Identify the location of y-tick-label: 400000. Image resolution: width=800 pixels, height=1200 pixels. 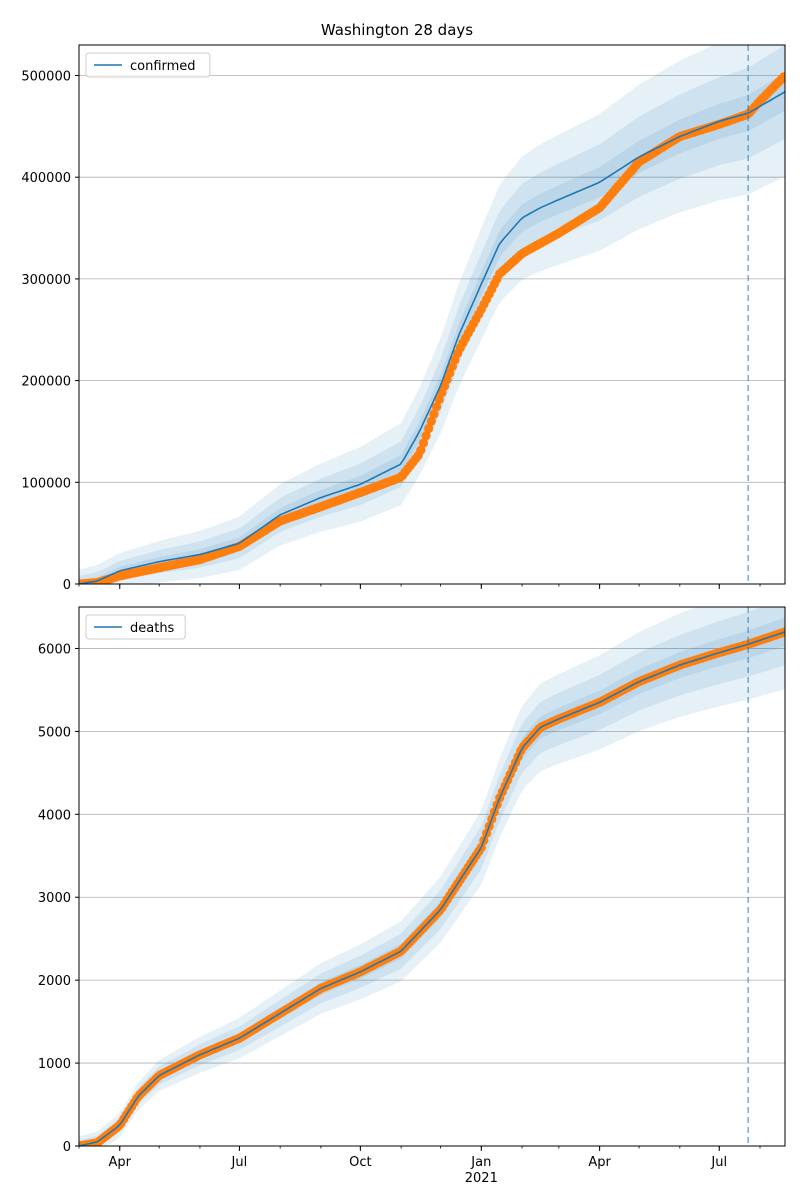
(46, 178).